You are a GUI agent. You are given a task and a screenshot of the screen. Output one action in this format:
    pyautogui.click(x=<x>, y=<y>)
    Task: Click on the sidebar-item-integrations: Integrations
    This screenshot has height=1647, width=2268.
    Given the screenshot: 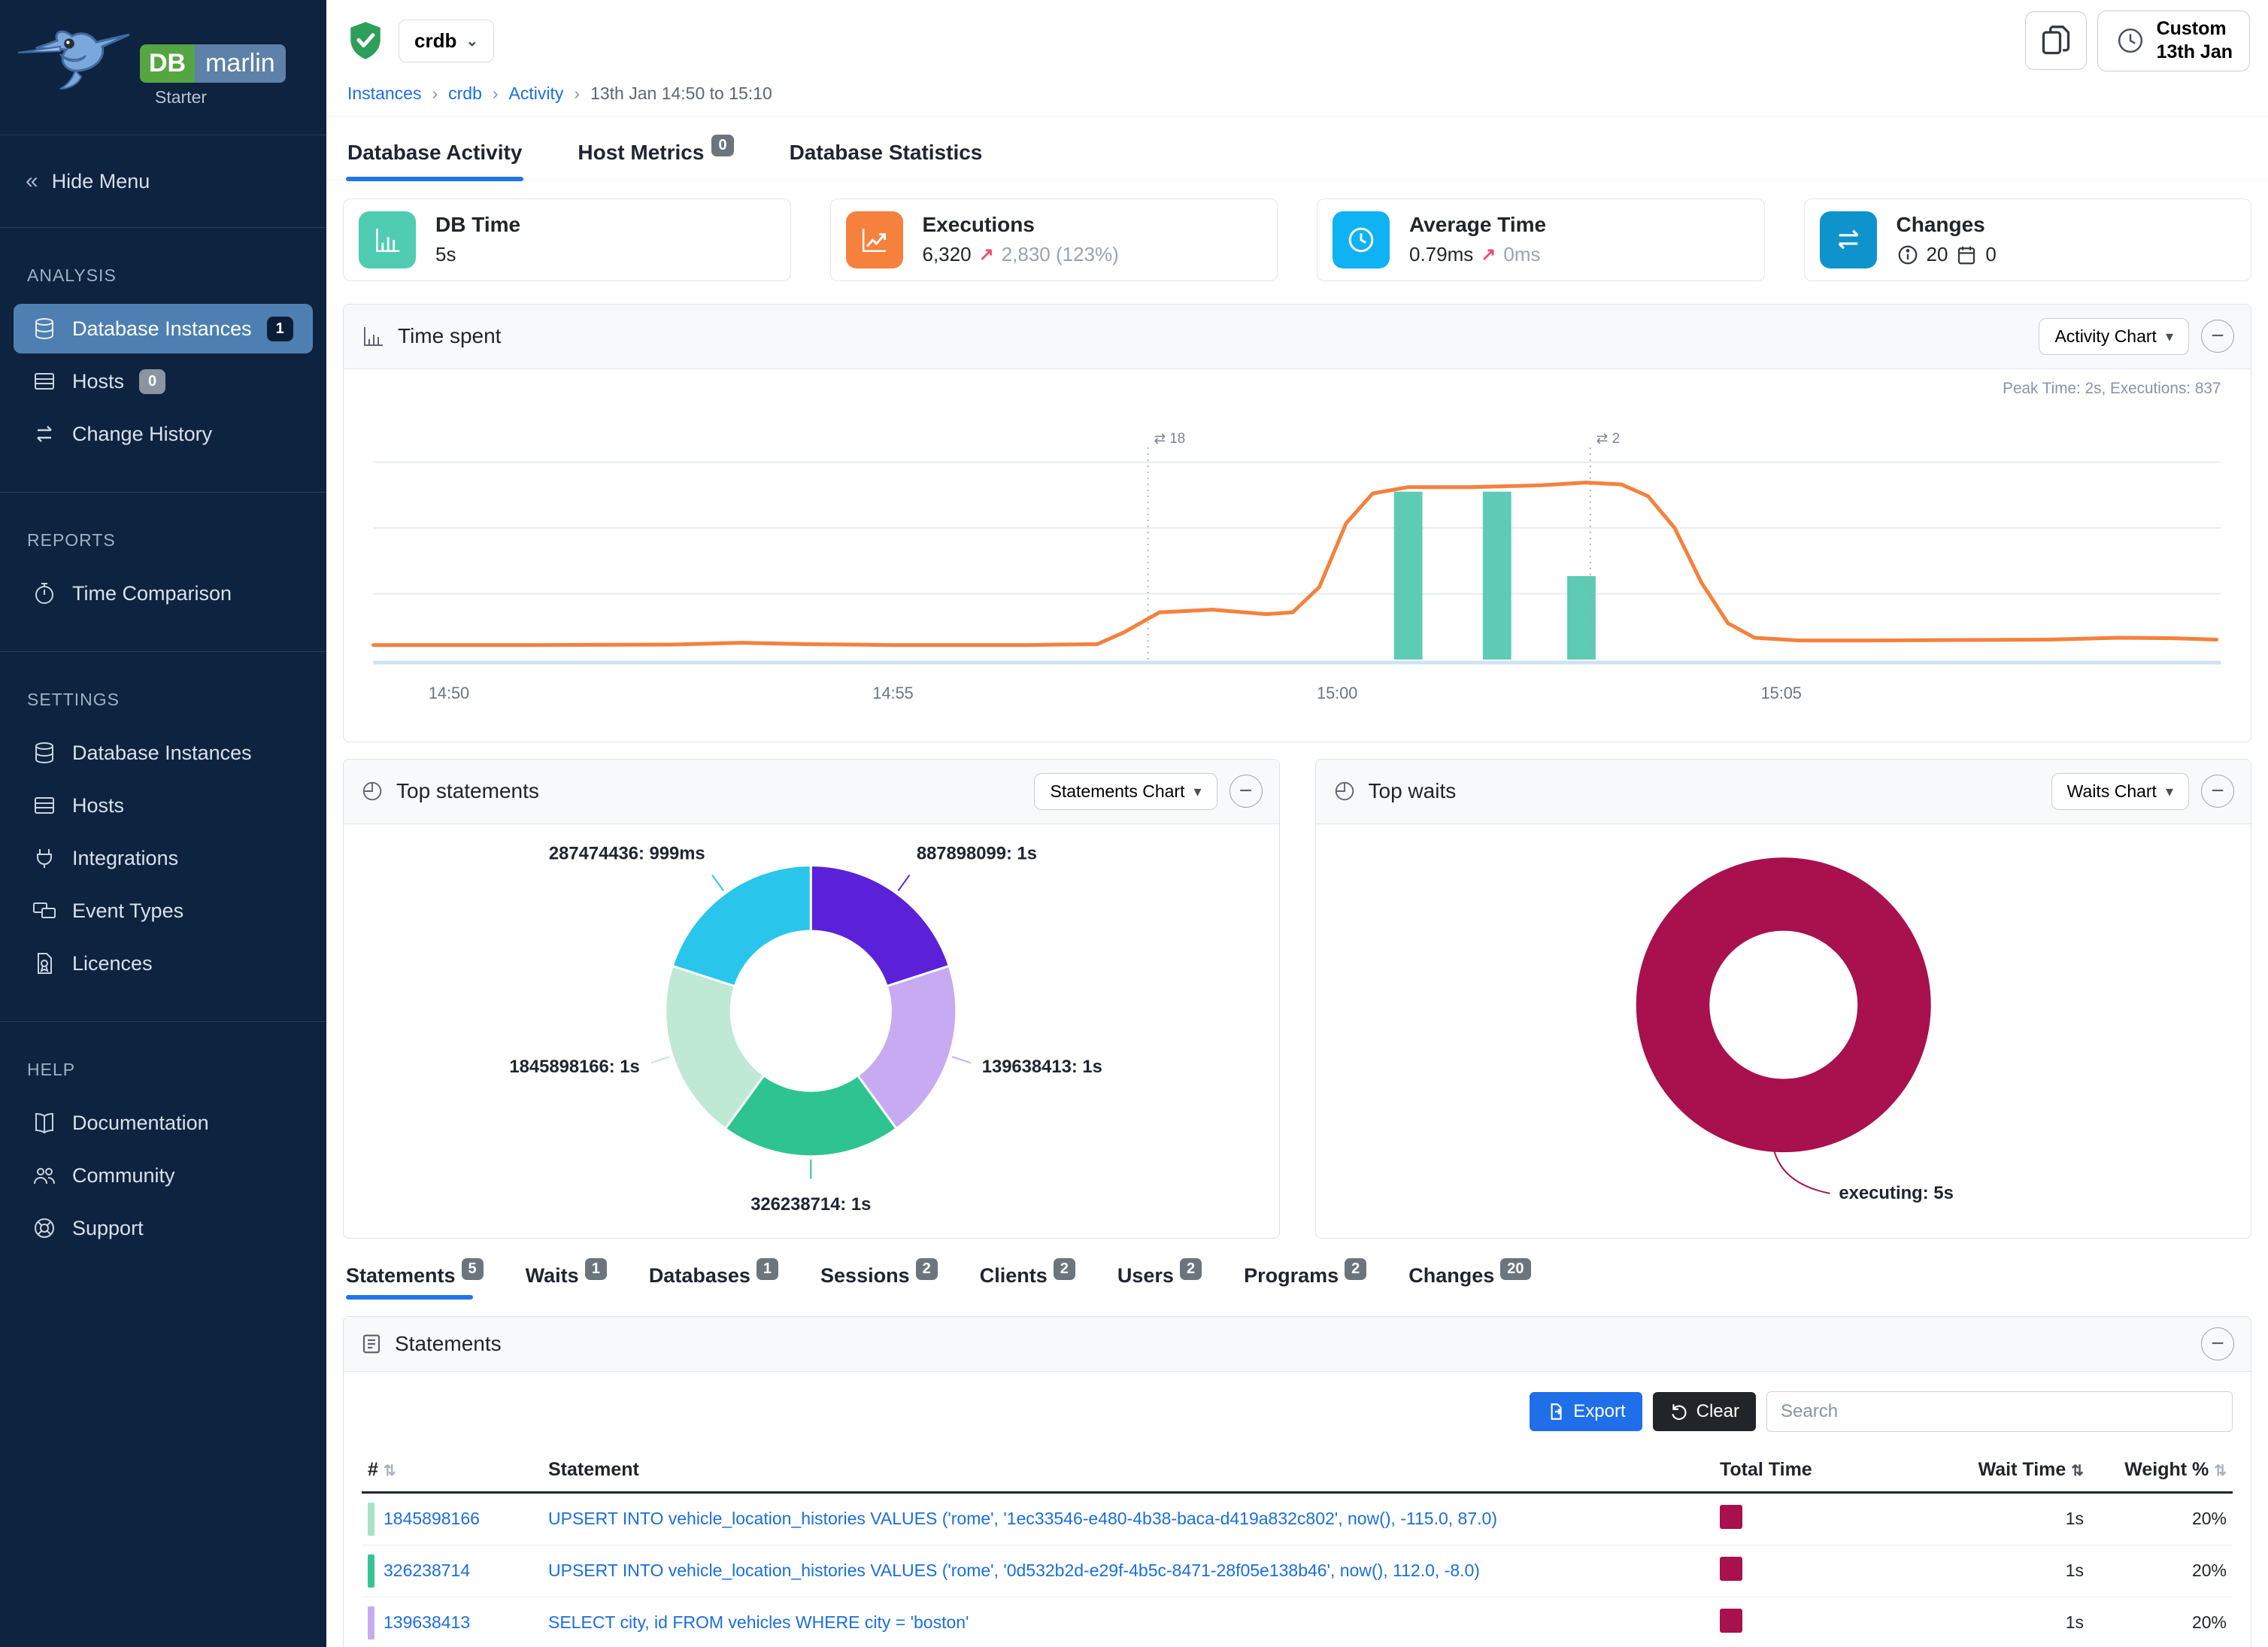 What is the action you would take?
    pyautogui.click(x=163, y=858)
    